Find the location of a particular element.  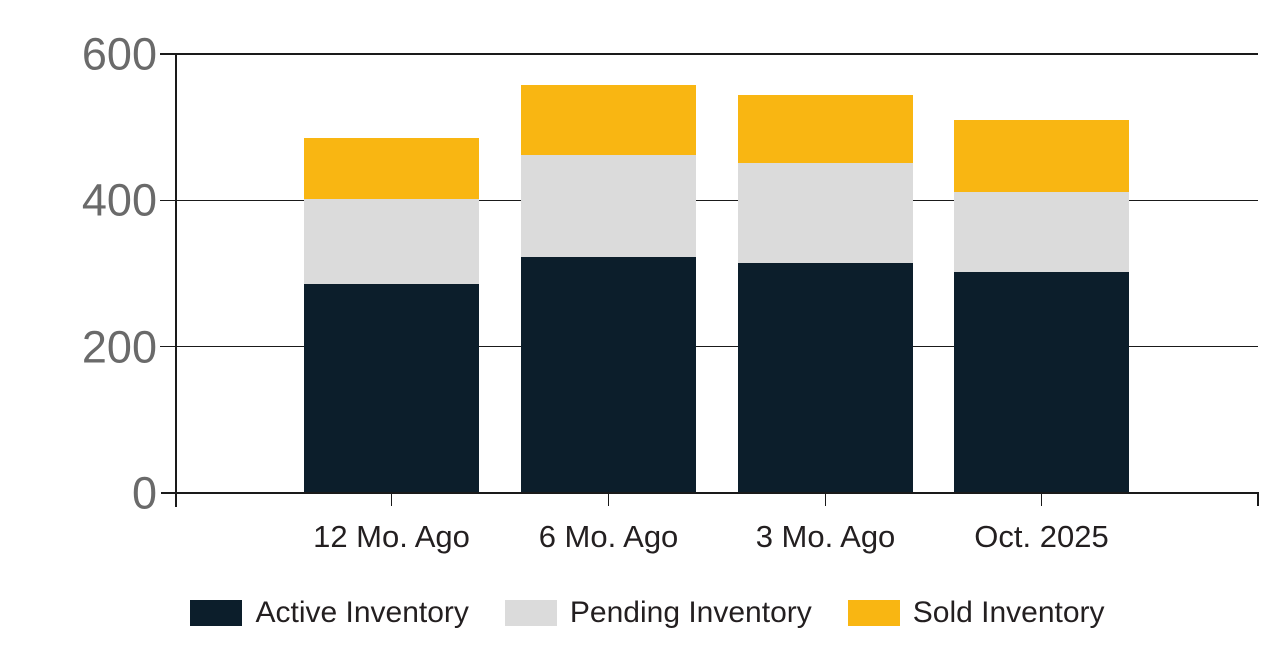

legend-item-pending-inventory: Pending Inventory is located at coordinates (658, 612).